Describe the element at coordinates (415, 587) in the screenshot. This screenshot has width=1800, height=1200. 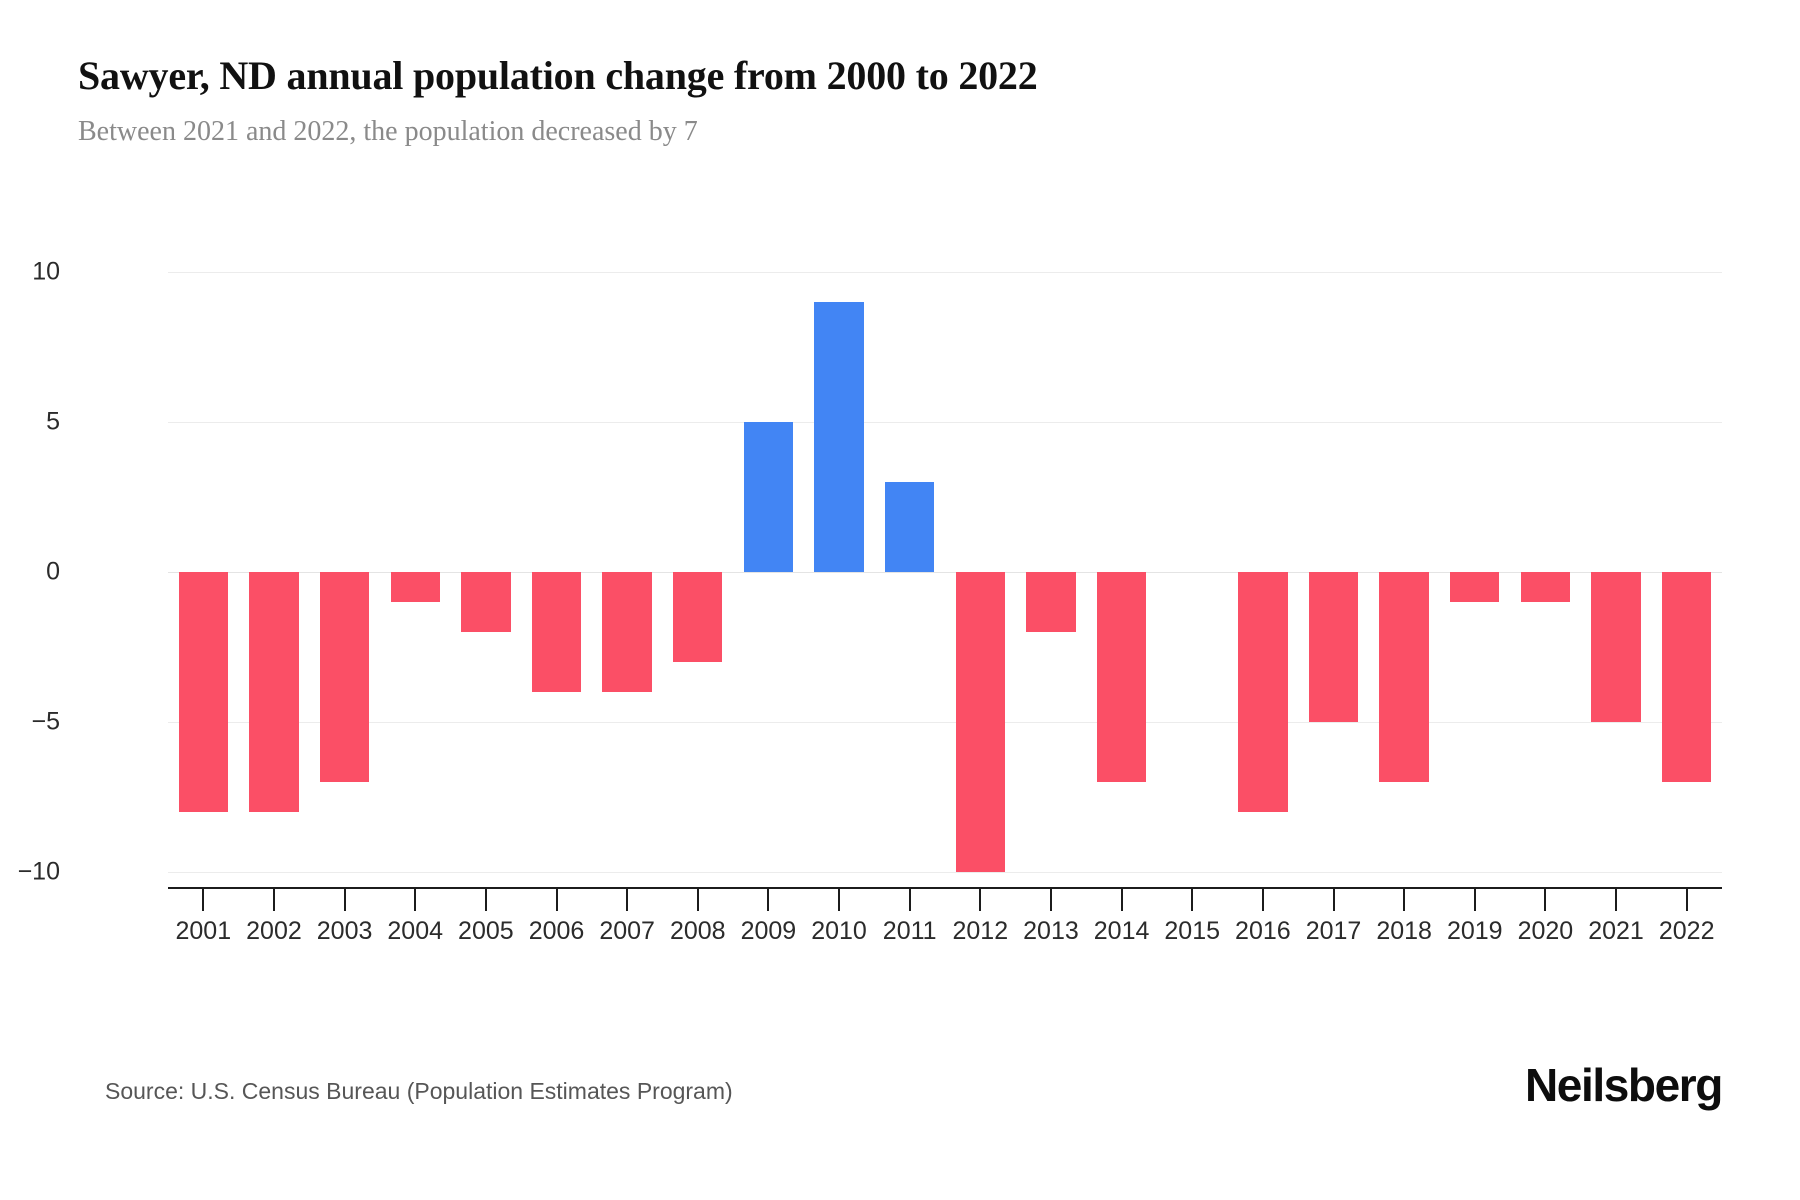
I see `bar-2004` at that location.